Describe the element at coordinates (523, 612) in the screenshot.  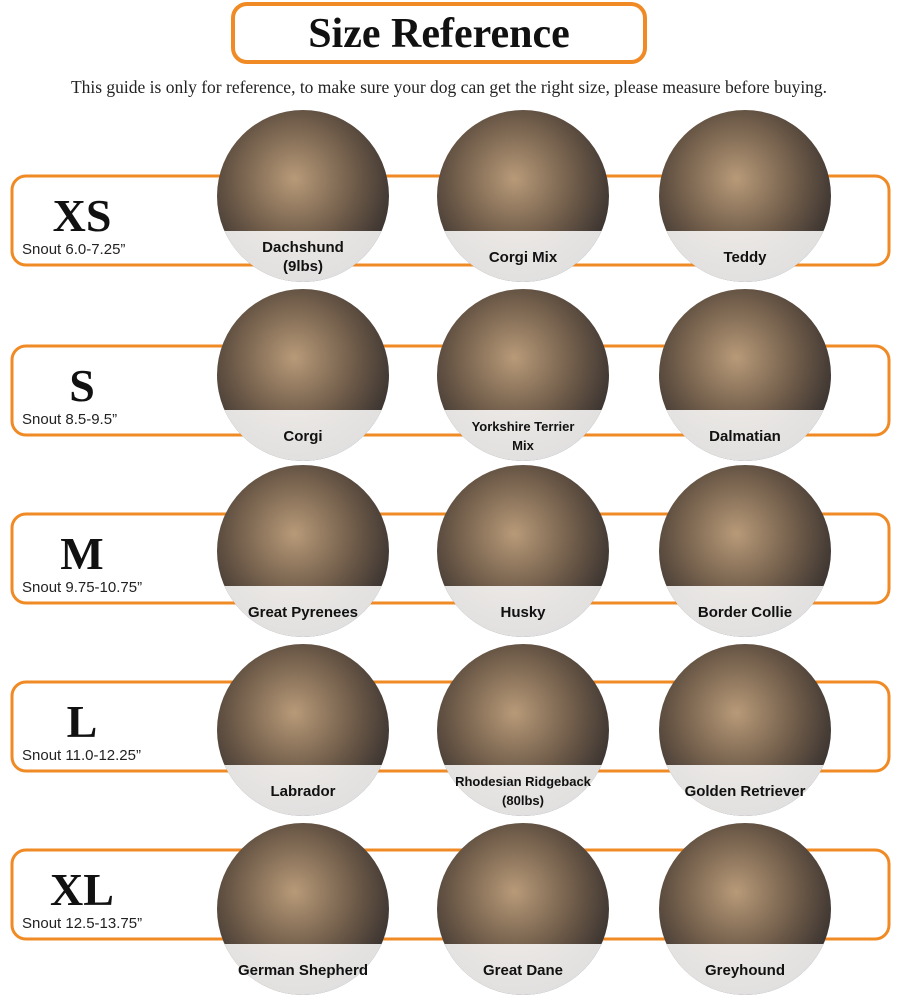
I see `dog-name: Husky` at that location.